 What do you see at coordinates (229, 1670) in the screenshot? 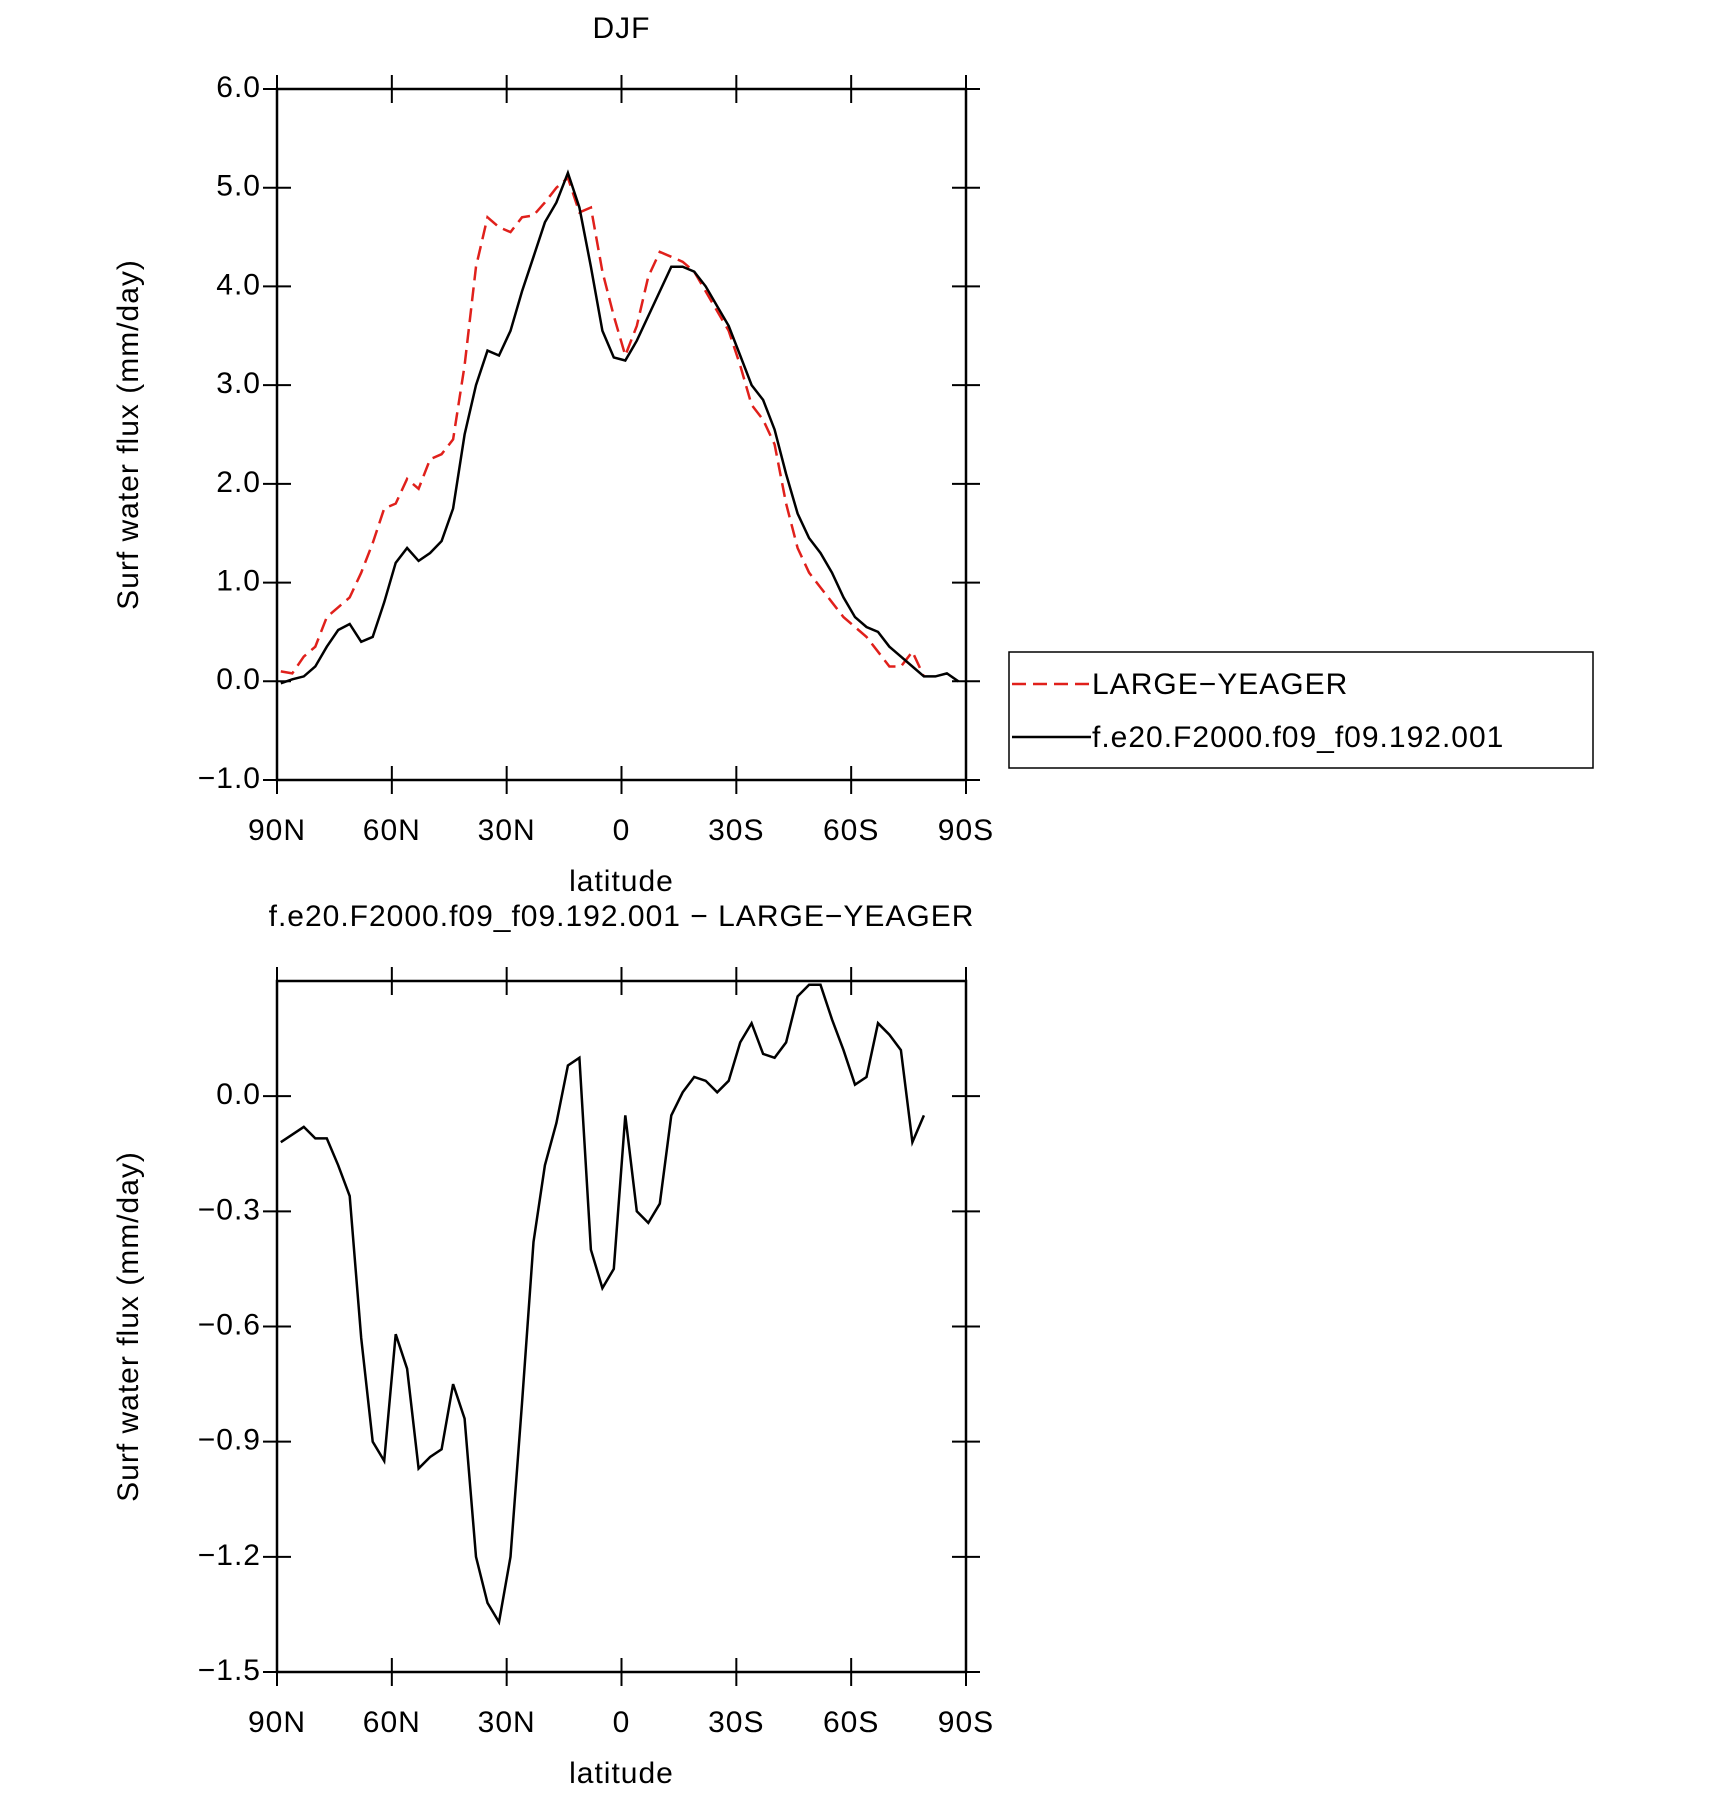
I see `y-tick-label: −1.5` at bounding box center [229, 1670].